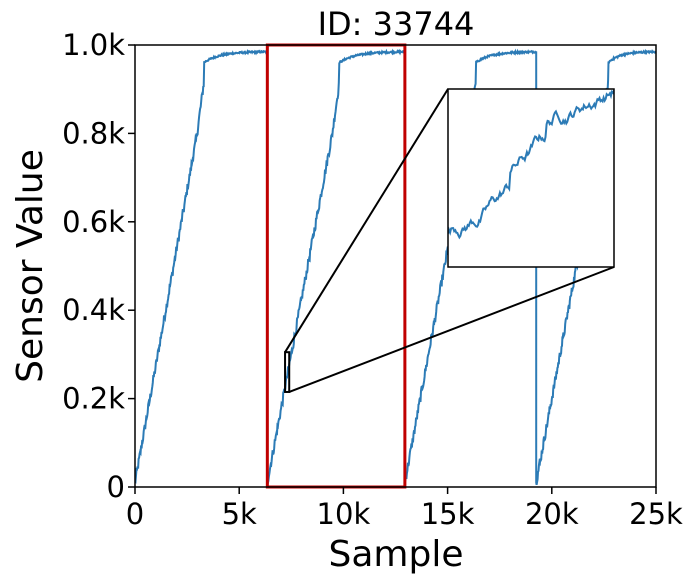 This screenshot has width=697, height=583. Describe the element at coordinates (93, 222) in the screenshot. I see `y-tick-label: 0.6k` at that location.